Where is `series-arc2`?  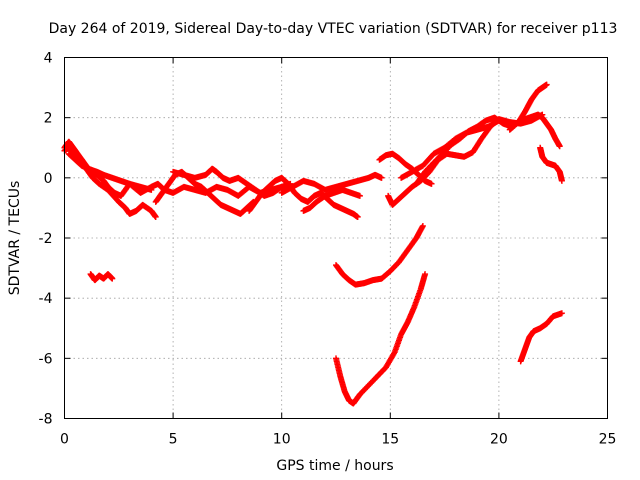
series-arc2 is located at coordinates (110, 179).